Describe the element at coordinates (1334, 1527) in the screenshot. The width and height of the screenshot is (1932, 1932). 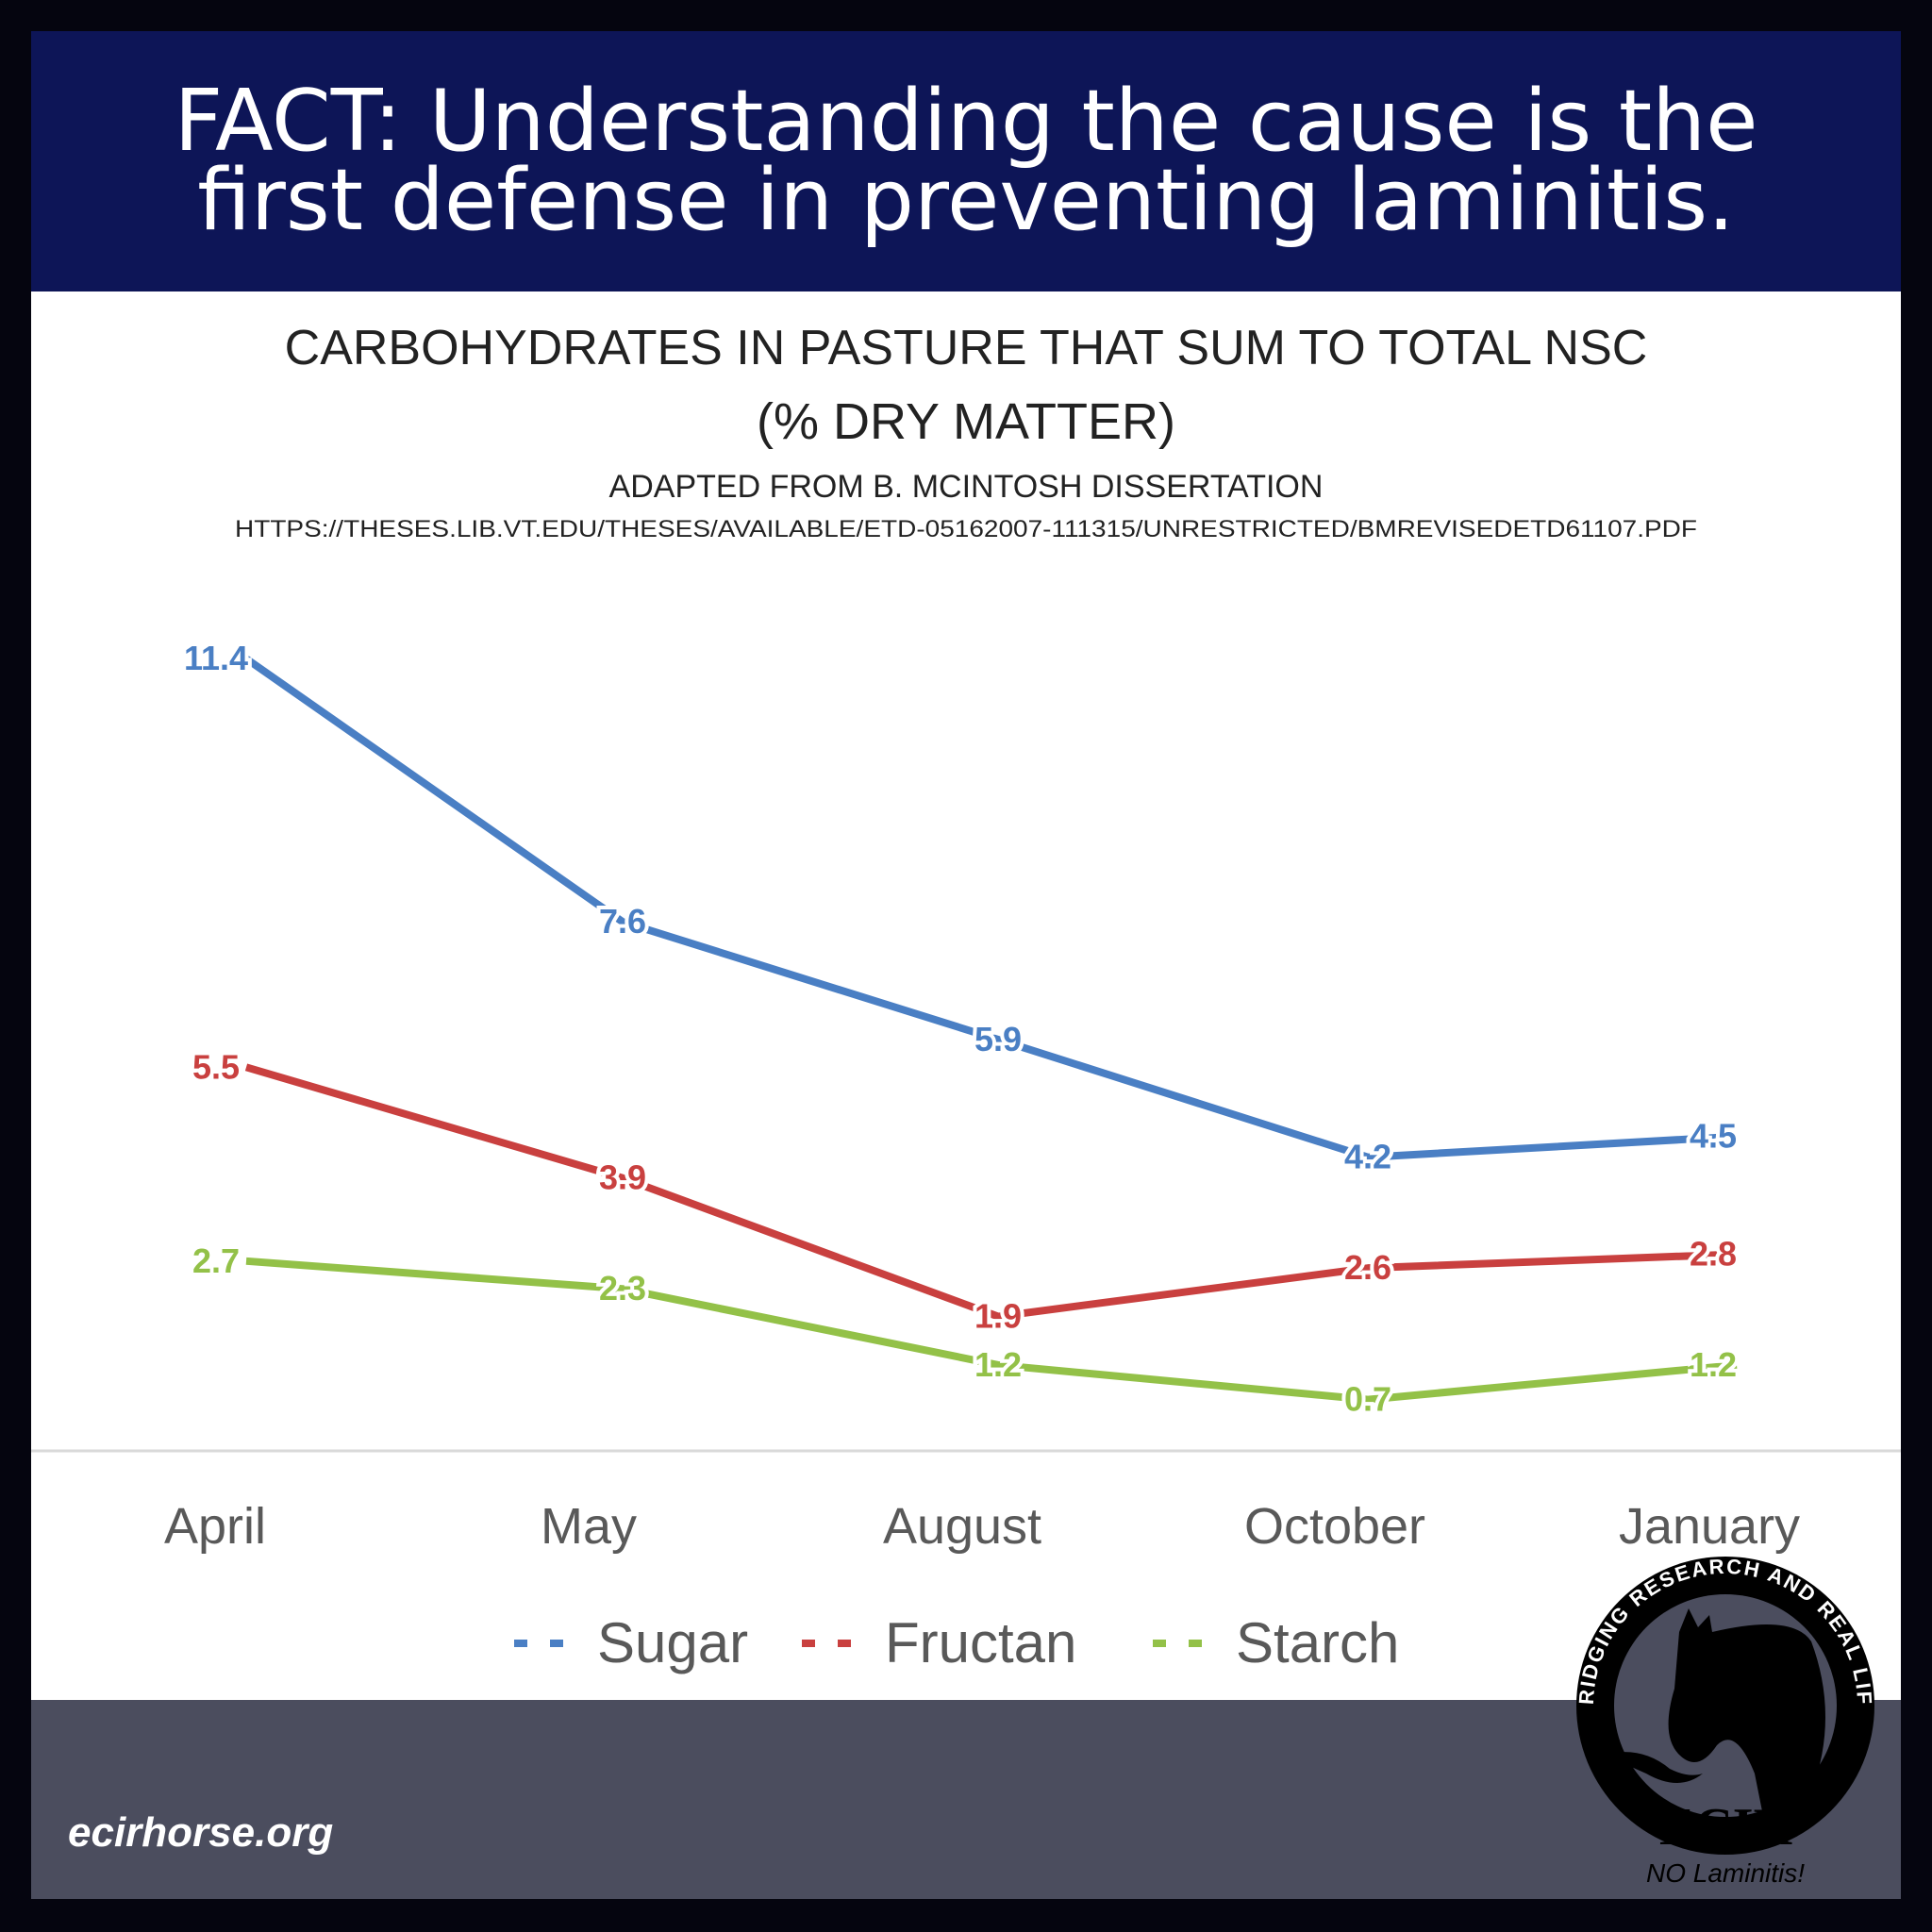
I see `x-tick-label: October` at that location.